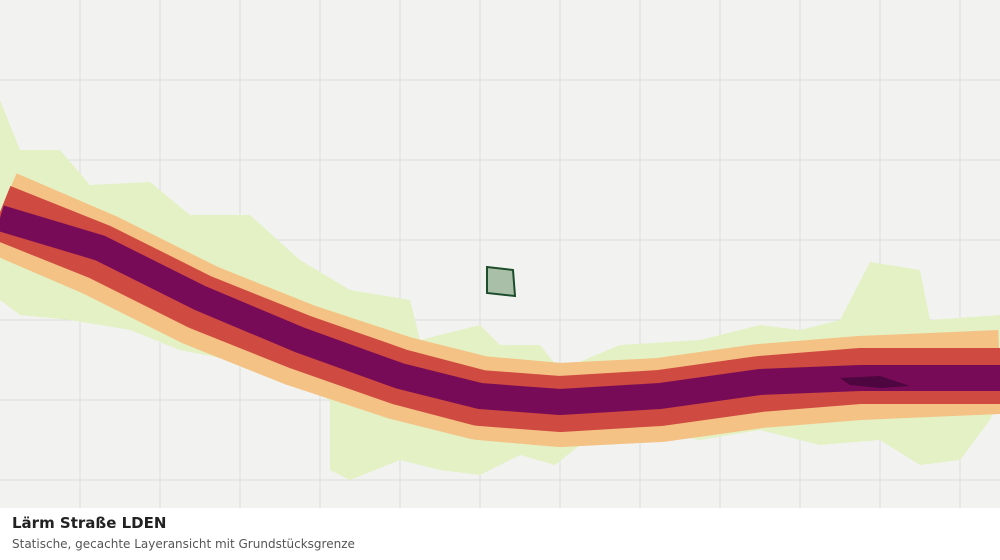 This screenshot has height=560, width=1000. I want to click on parcel-boundary, so click(501, 281).